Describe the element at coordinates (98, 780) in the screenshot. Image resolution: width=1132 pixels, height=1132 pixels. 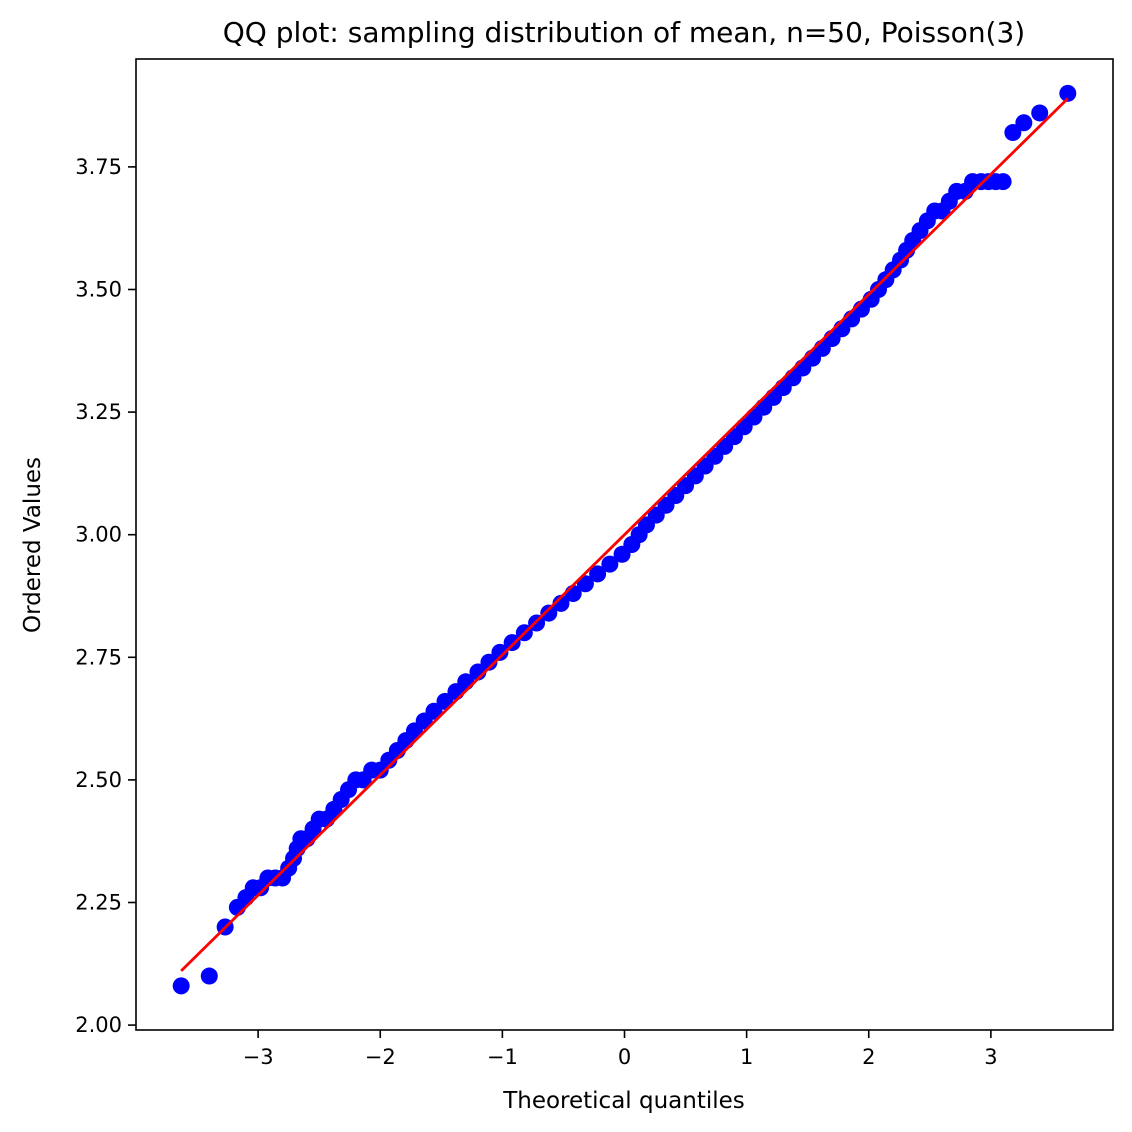
I see `y-tick-label: 2.50` at that location.